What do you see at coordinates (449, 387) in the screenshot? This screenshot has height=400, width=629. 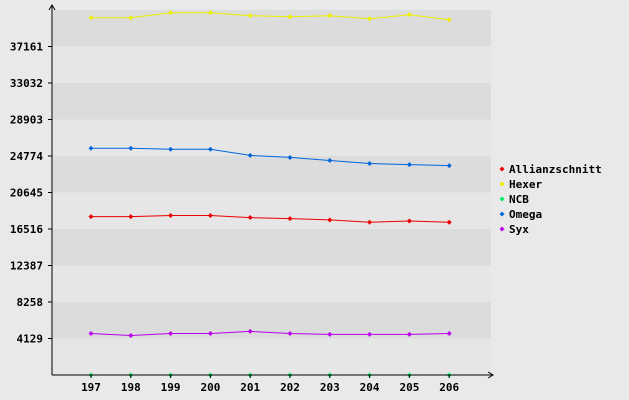 I see `x-tick-label: 206` at bounding box center [449, 387].